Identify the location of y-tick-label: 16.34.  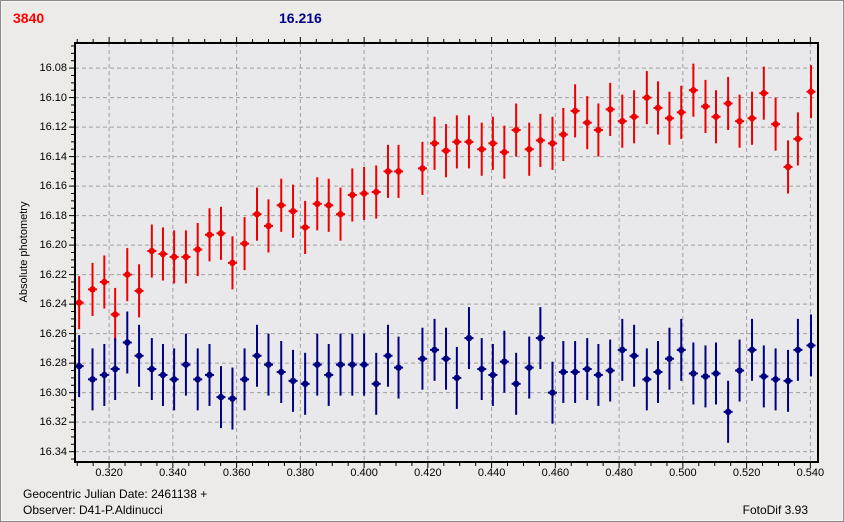
(53, 451).